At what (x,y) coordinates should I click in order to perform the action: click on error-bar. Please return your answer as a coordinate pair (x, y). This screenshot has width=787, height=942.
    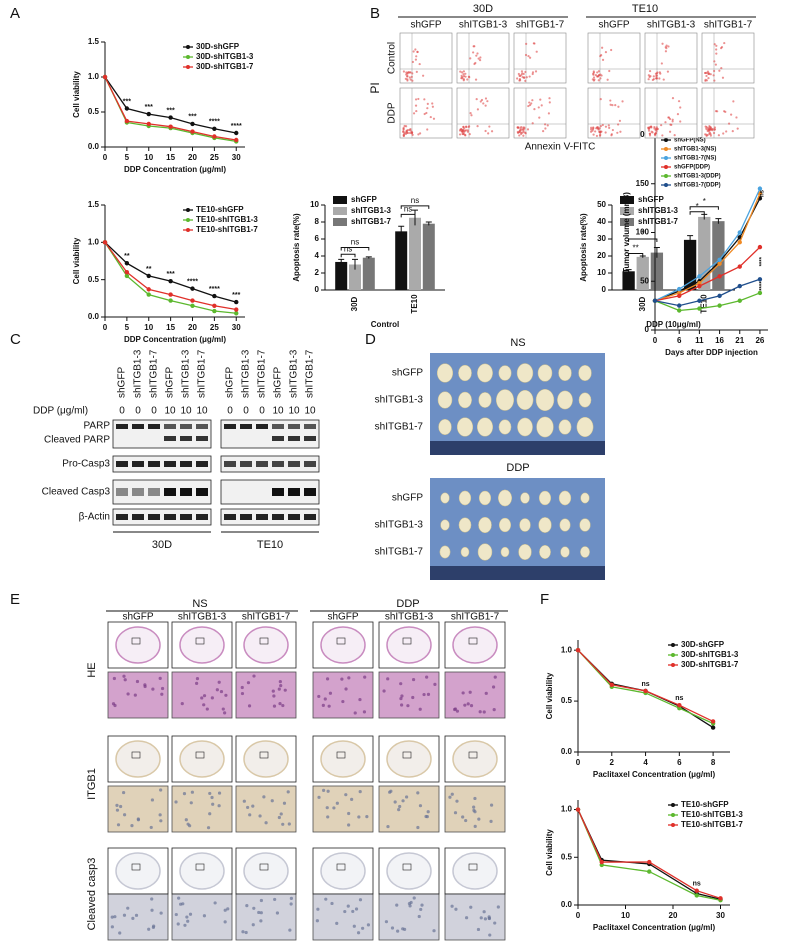
    Looking at the image, I should click on (415, 217).